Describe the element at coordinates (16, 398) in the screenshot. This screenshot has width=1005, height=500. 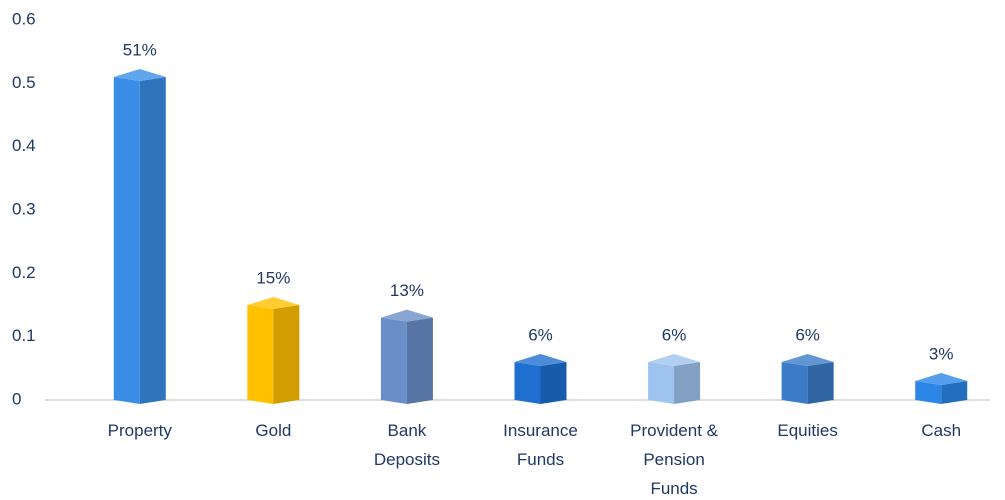
I see `y-tick-label: 0` at that location.